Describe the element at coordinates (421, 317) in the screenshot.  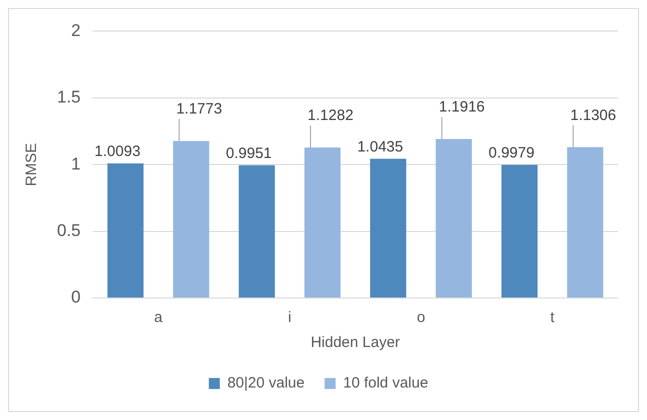
I see `x-tick-label: o` at that location.